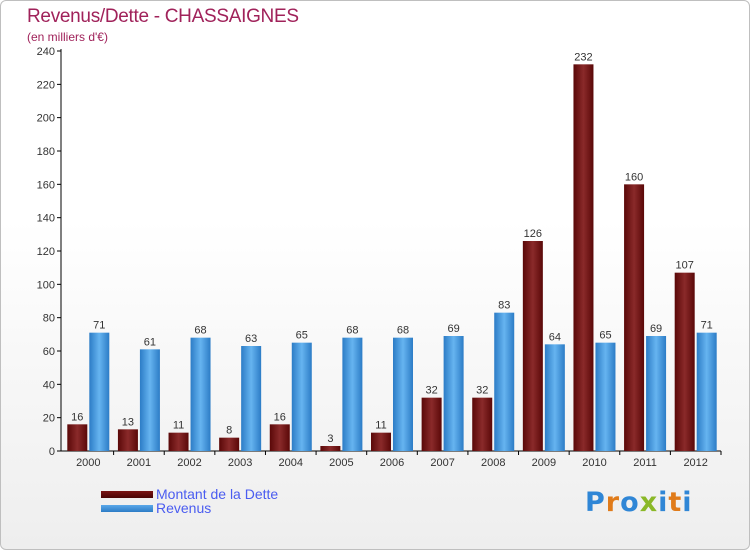 This screenshot has width=750, height=550. What do you see at coordinates (49, 319) in the screenshot?
I see `y-tick-label: 80` at bounding box center [49, 319].